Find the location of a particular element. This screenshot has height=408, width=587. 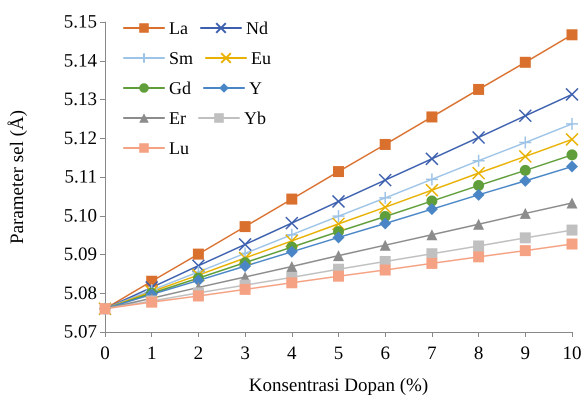

y-tick-label: 5.11 is located at coordinates (80, 177).